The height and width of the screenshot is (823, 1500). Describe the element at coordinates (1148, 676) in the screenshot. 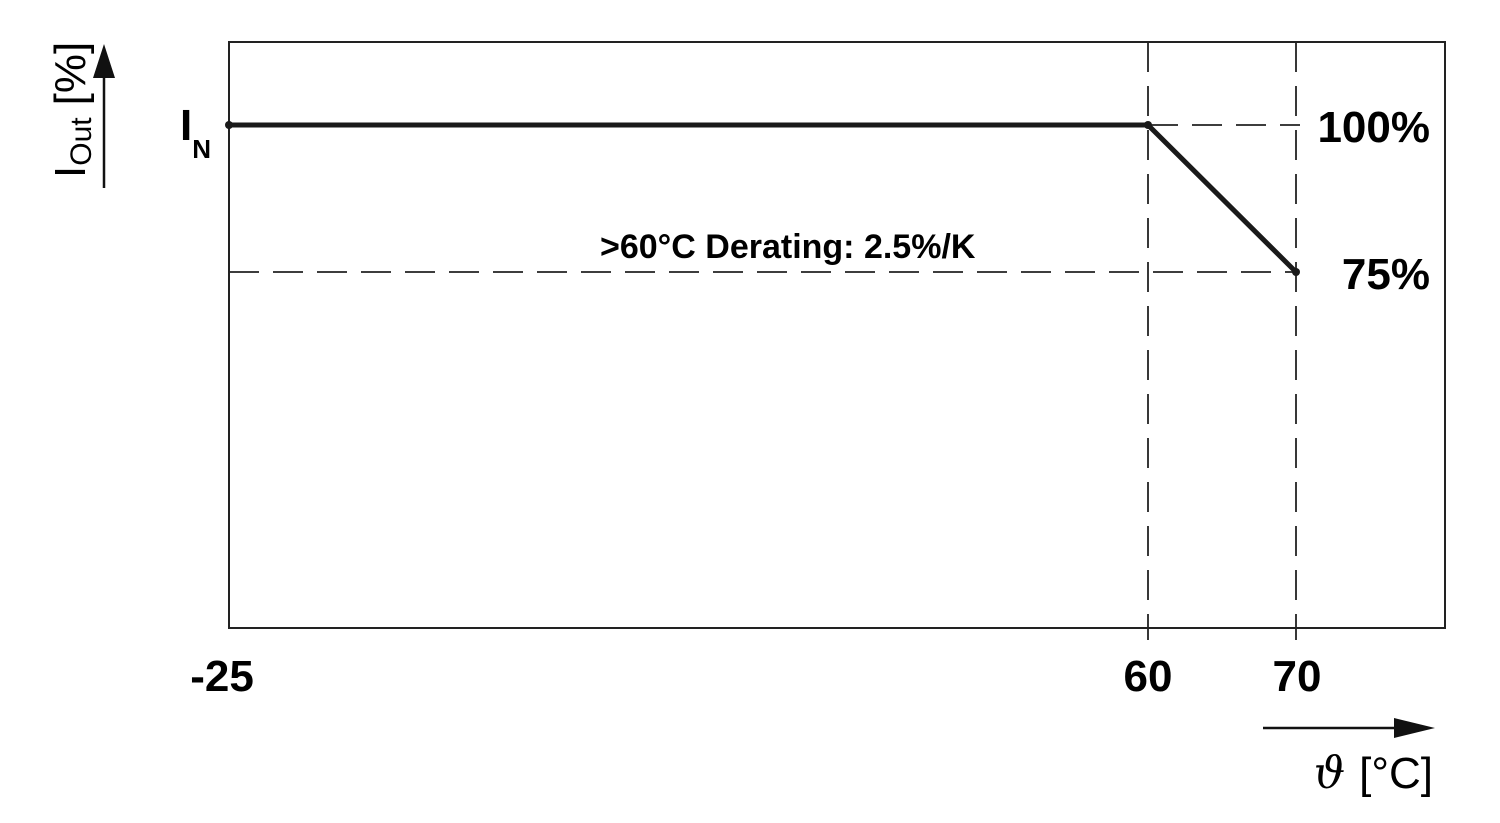

I see `x-tick-label: 60` at that location.